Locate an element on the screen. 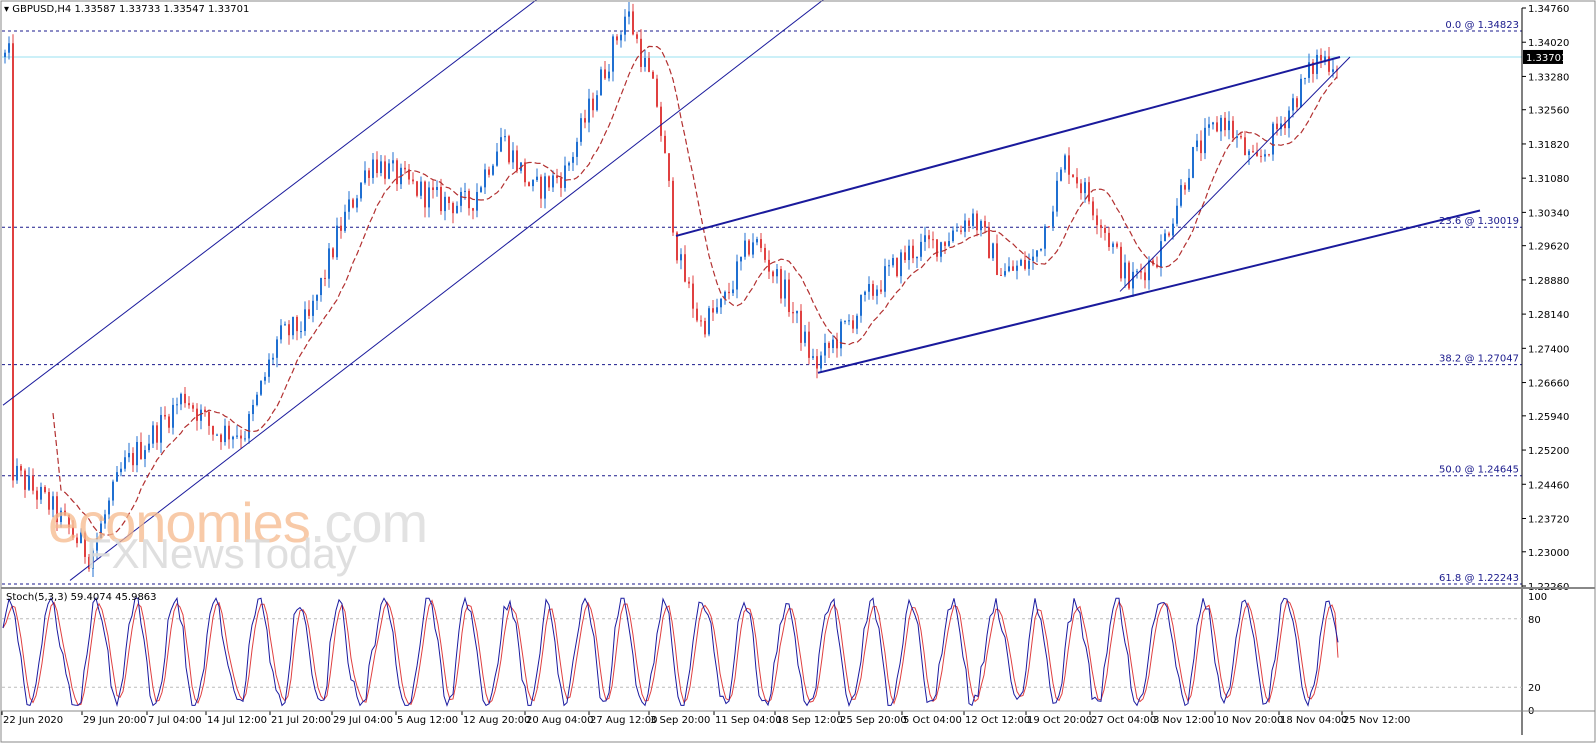  y-tick-label: 1.28140 is located at coordinates (1548, 315).